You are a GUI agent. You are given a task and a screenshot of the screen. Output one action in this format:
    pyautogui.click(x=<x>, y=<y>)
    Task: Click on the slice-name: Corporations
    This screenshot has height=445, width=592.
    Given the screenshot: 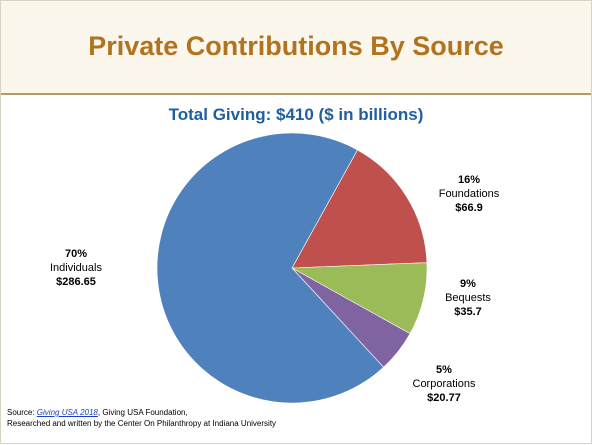 What is the action you would take?
    pyautogui.click(x=444, y=384)
    